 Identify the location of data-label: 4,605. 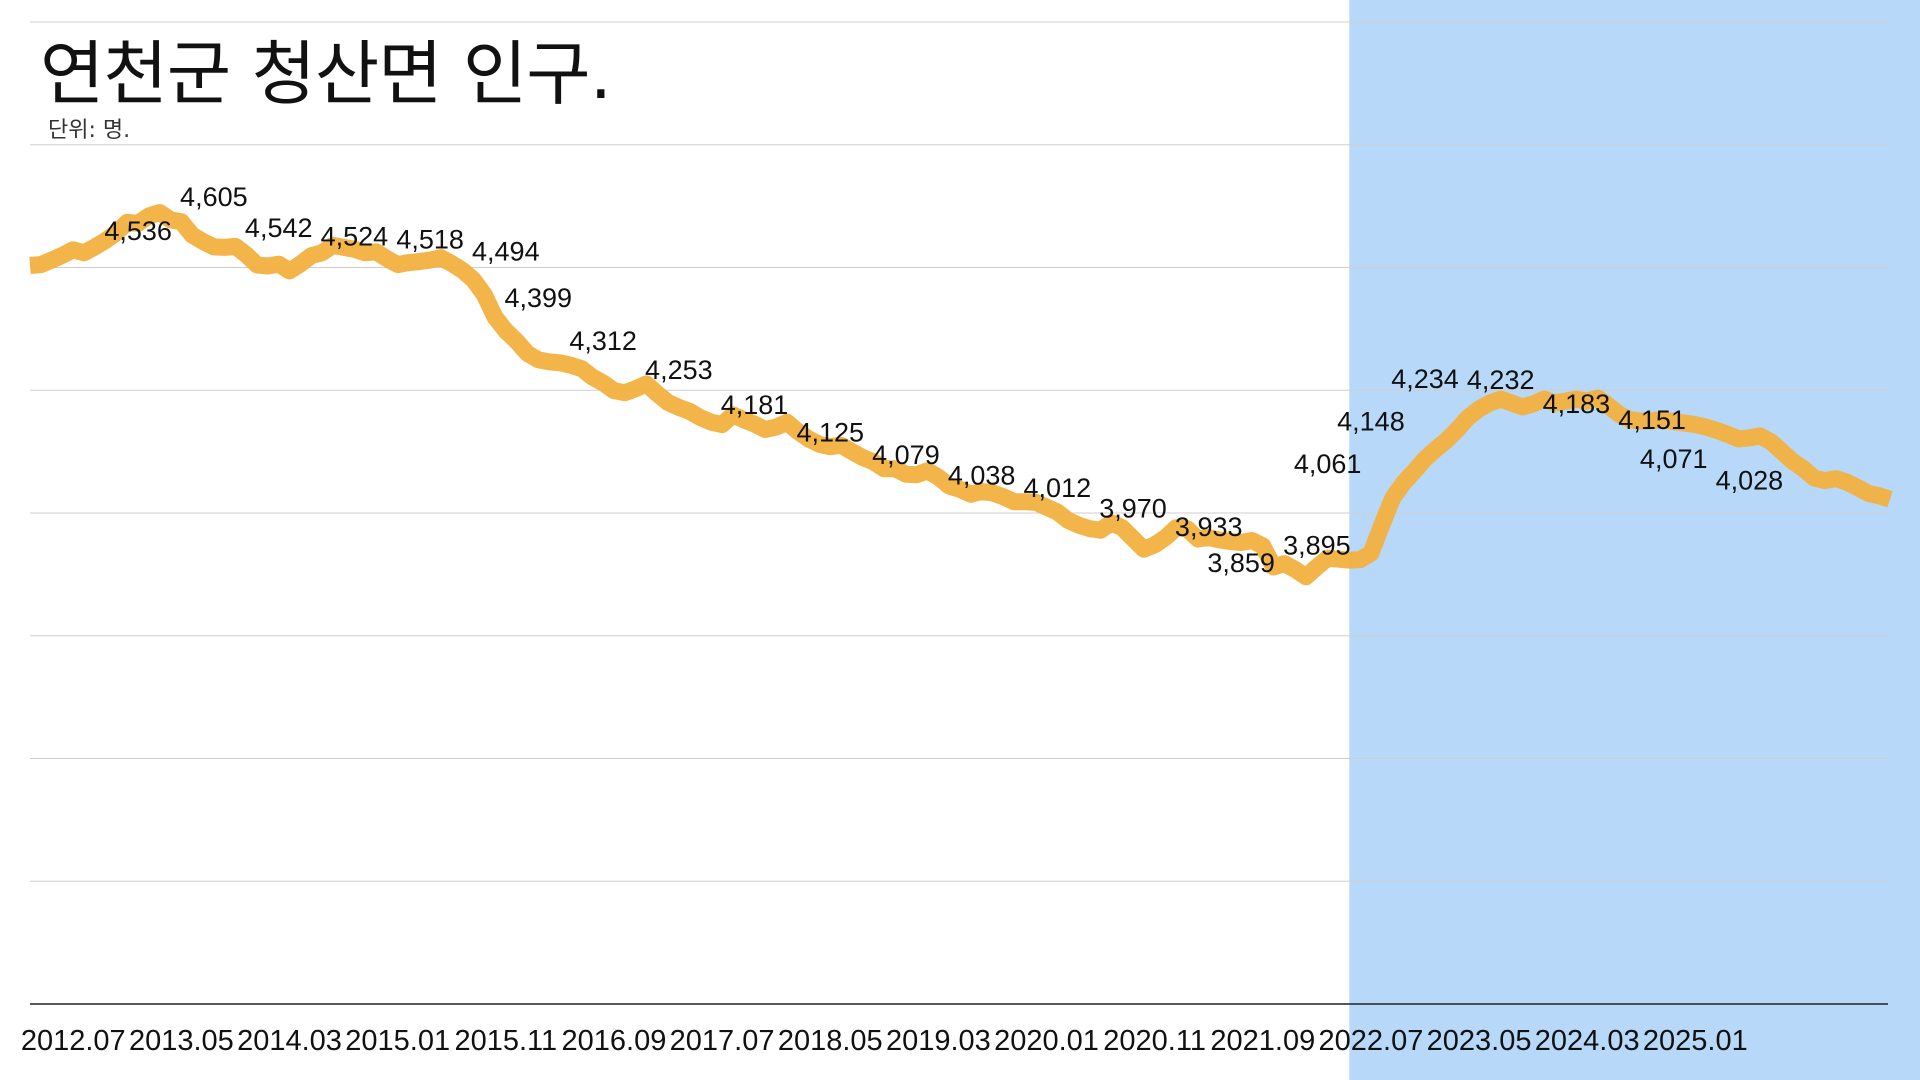
(214, 197).